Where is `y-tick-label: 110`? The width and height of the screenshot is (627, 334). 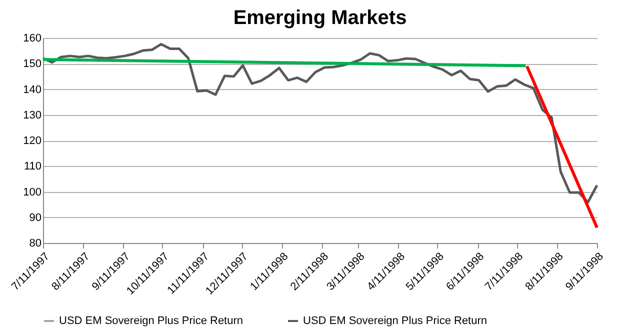
y-tick-label: 110 is located at coordinates (33, 166).